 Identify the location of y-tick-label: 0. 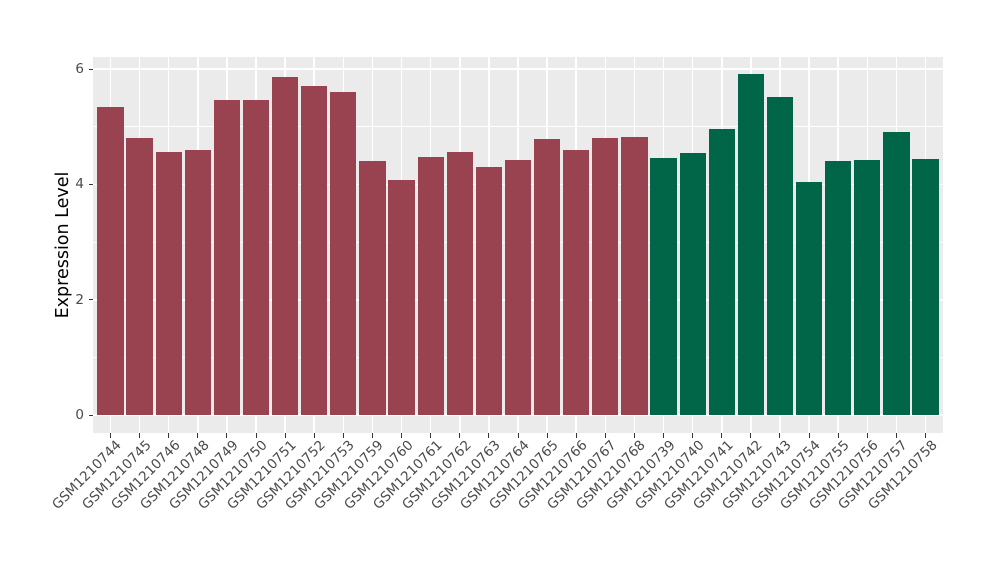
(79, 415).